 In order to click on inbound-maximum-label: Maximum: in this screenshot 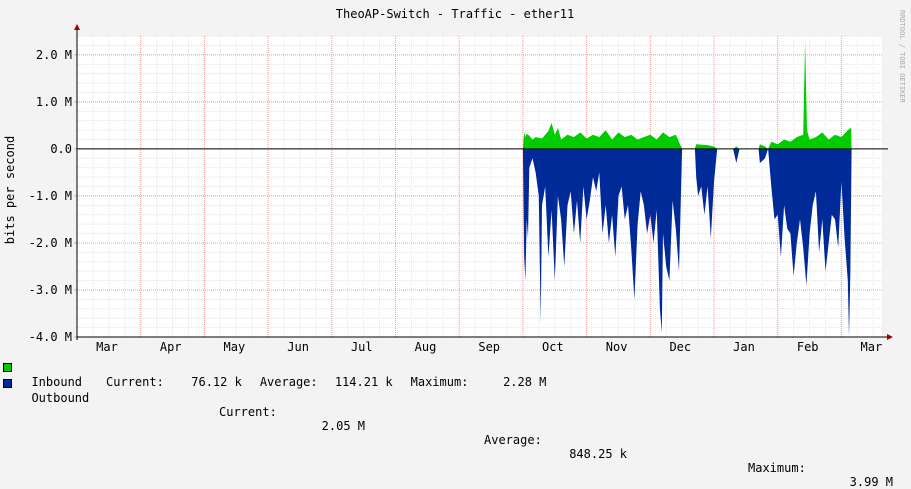, I will do `click(439, 382)`.